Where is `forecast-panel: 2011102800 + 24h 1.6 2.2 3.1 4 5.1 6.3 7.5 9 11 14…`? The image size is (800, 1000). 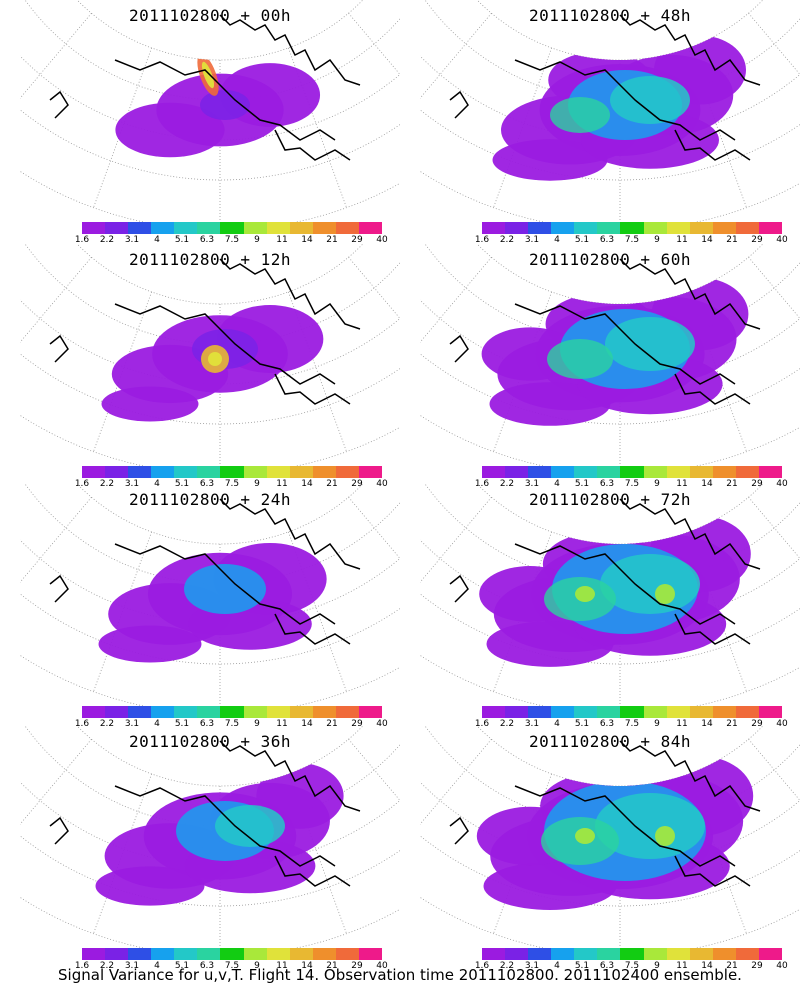
forecast-panel: 2011102800 + 24h 1.6 2.2 3.1 4 5.1 6.3 7.5 9 11 14… is located at coordinates (210, 606).